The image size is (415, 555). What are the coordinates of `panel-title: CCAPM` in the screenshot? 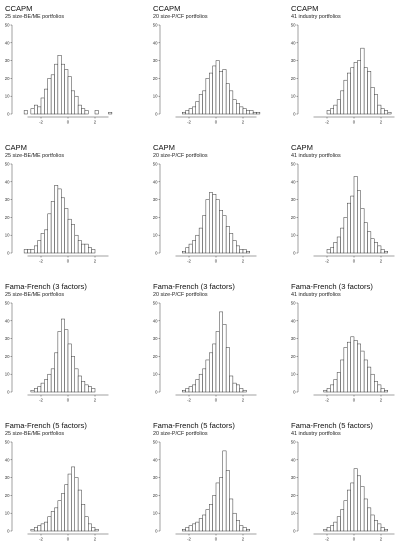 It's located at (18, 8).